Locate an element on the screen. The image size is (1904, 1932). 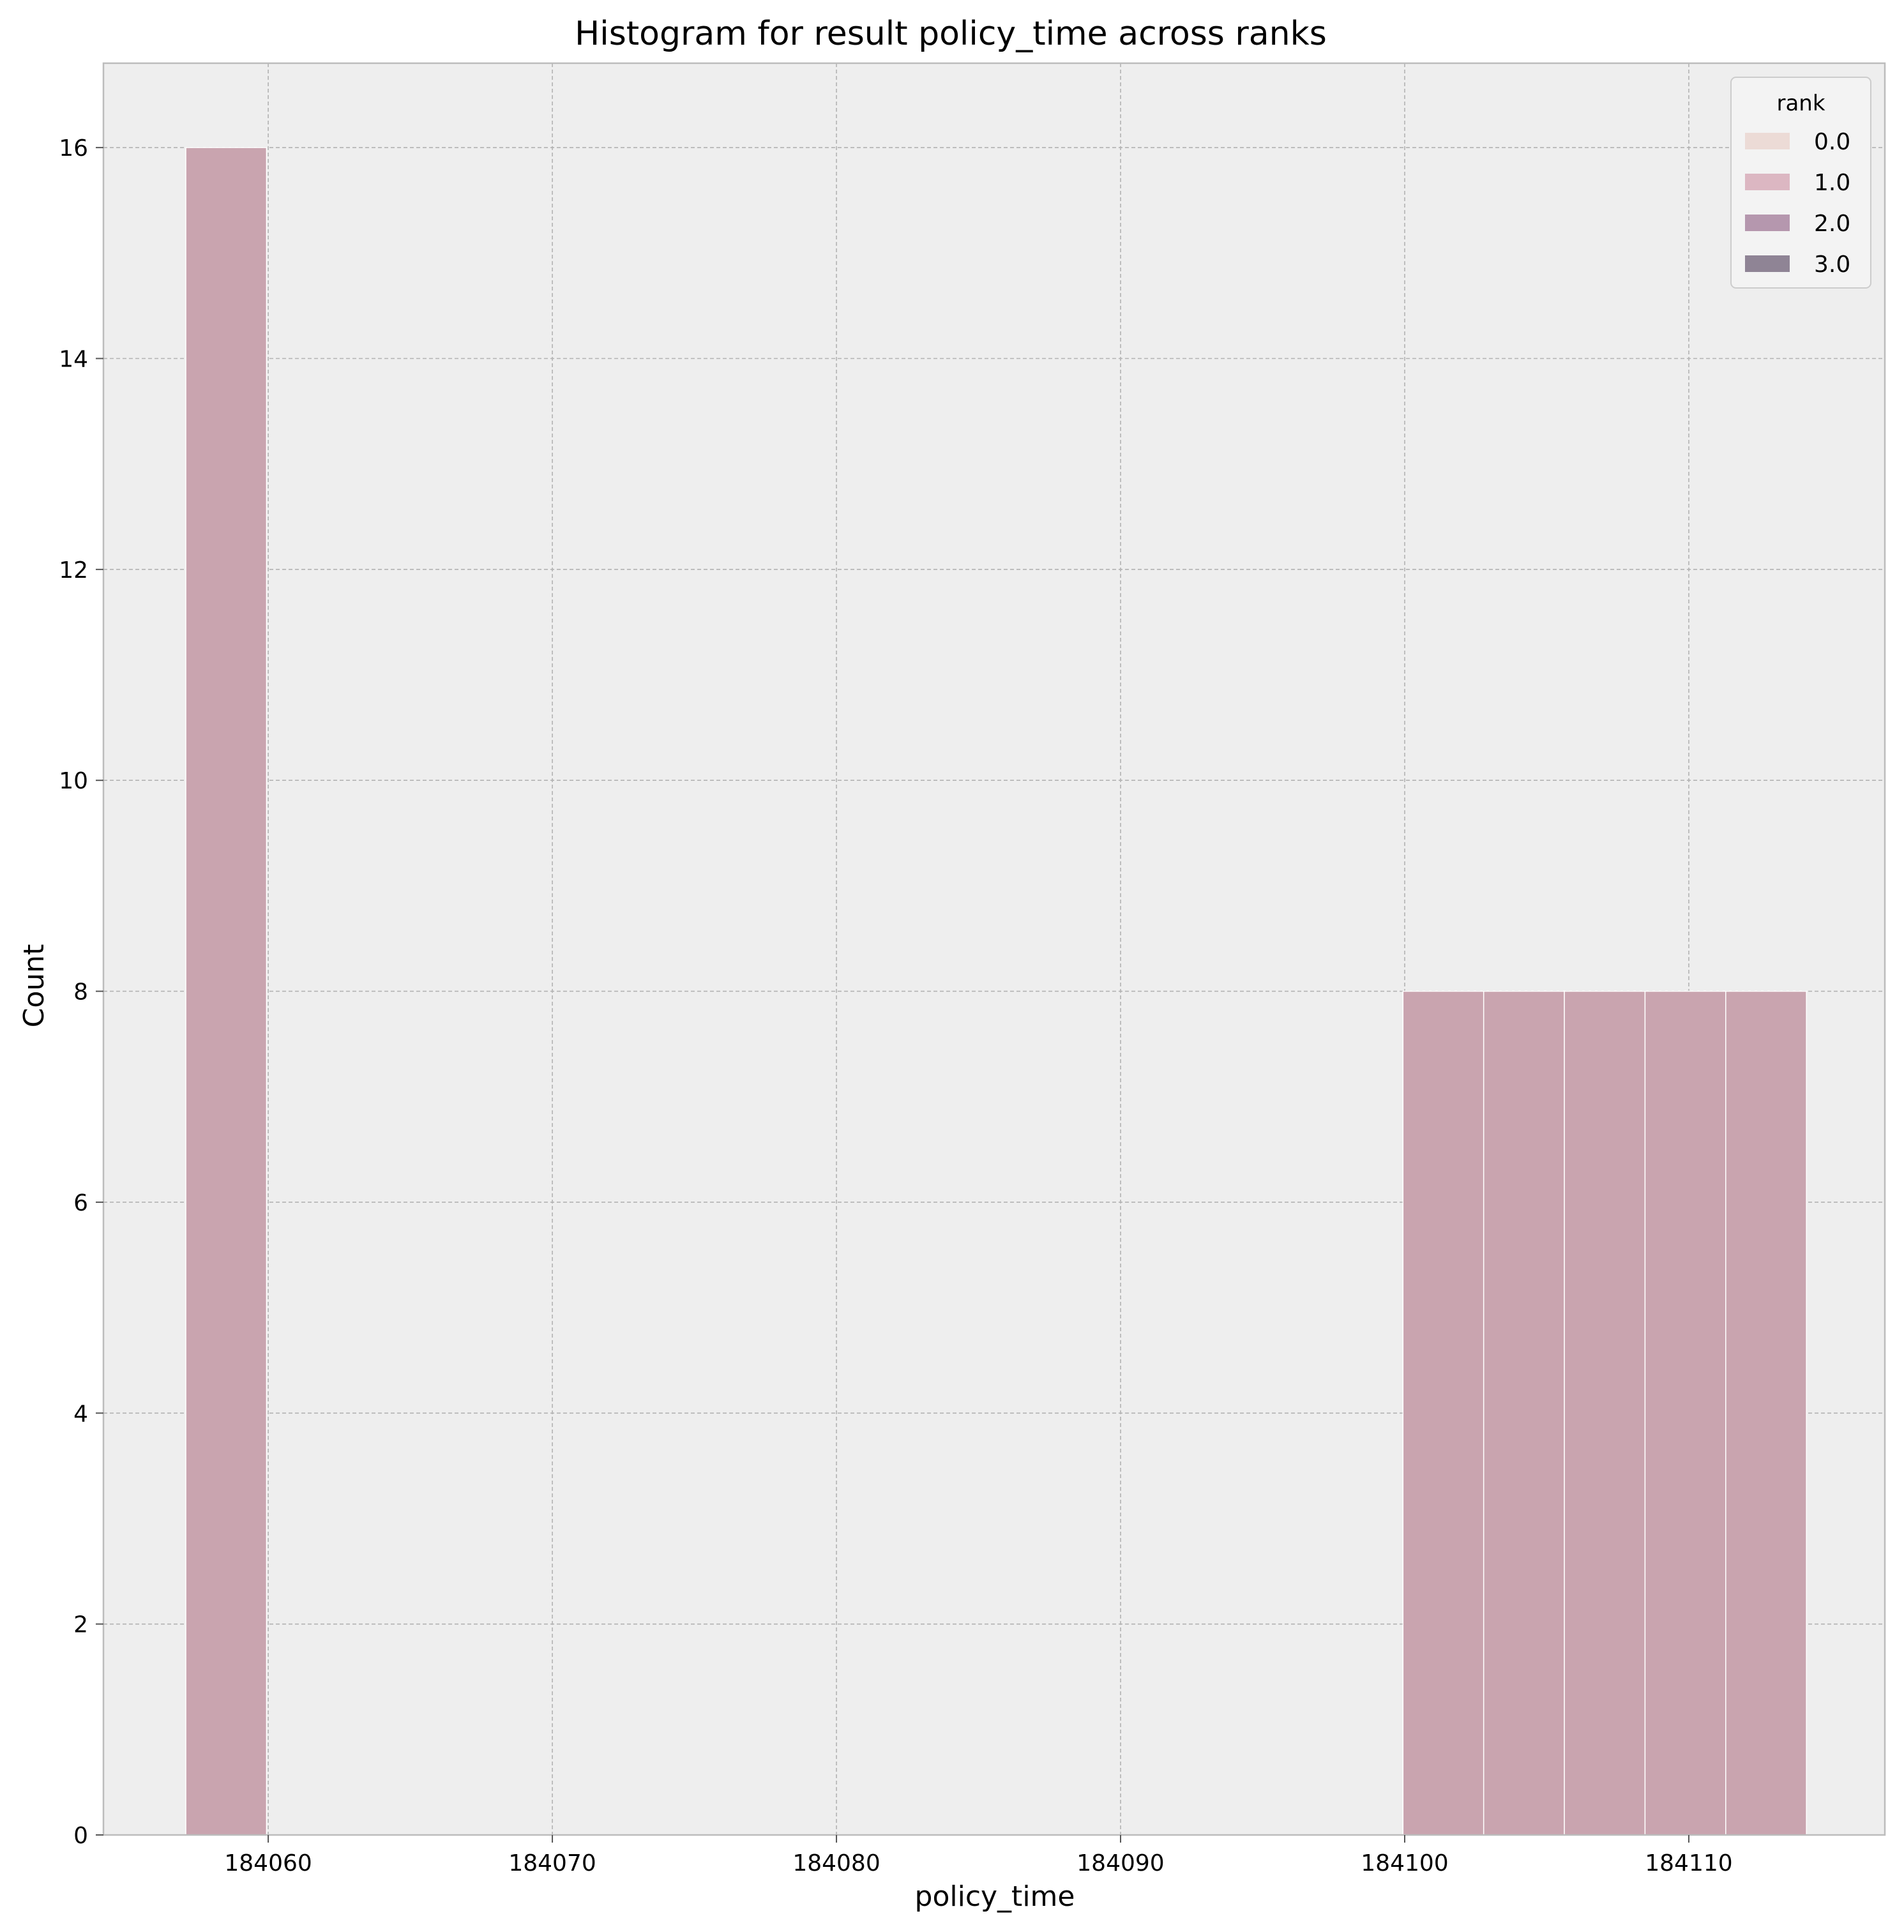
legend-box is located at coordinates (1800, 183).